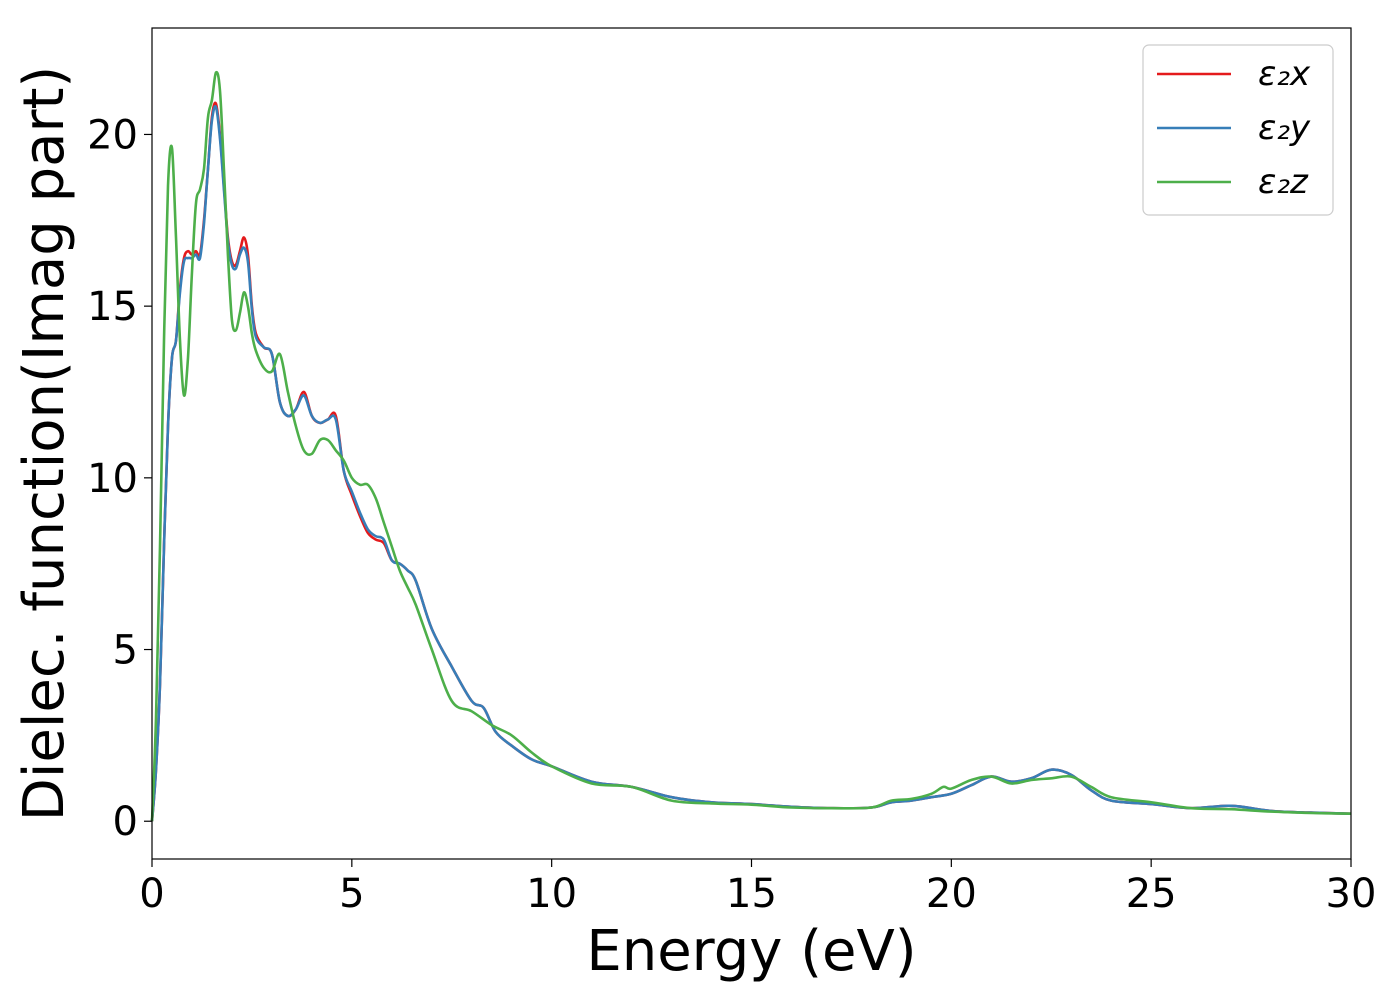  What do you see at coordinates (112, 135) in the screenshot?
I see `y-tick-label: 20` at bounding box center [112, 135].